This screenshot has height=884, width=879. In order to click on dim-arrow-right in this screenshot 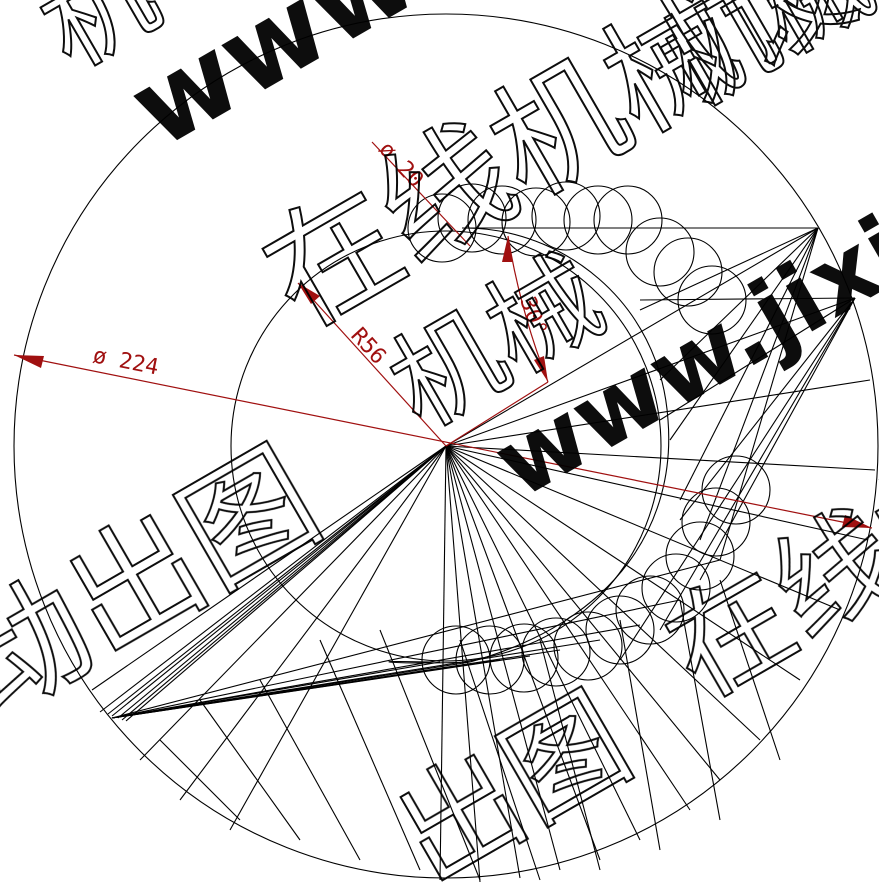, I will do `click(857, 521)`.